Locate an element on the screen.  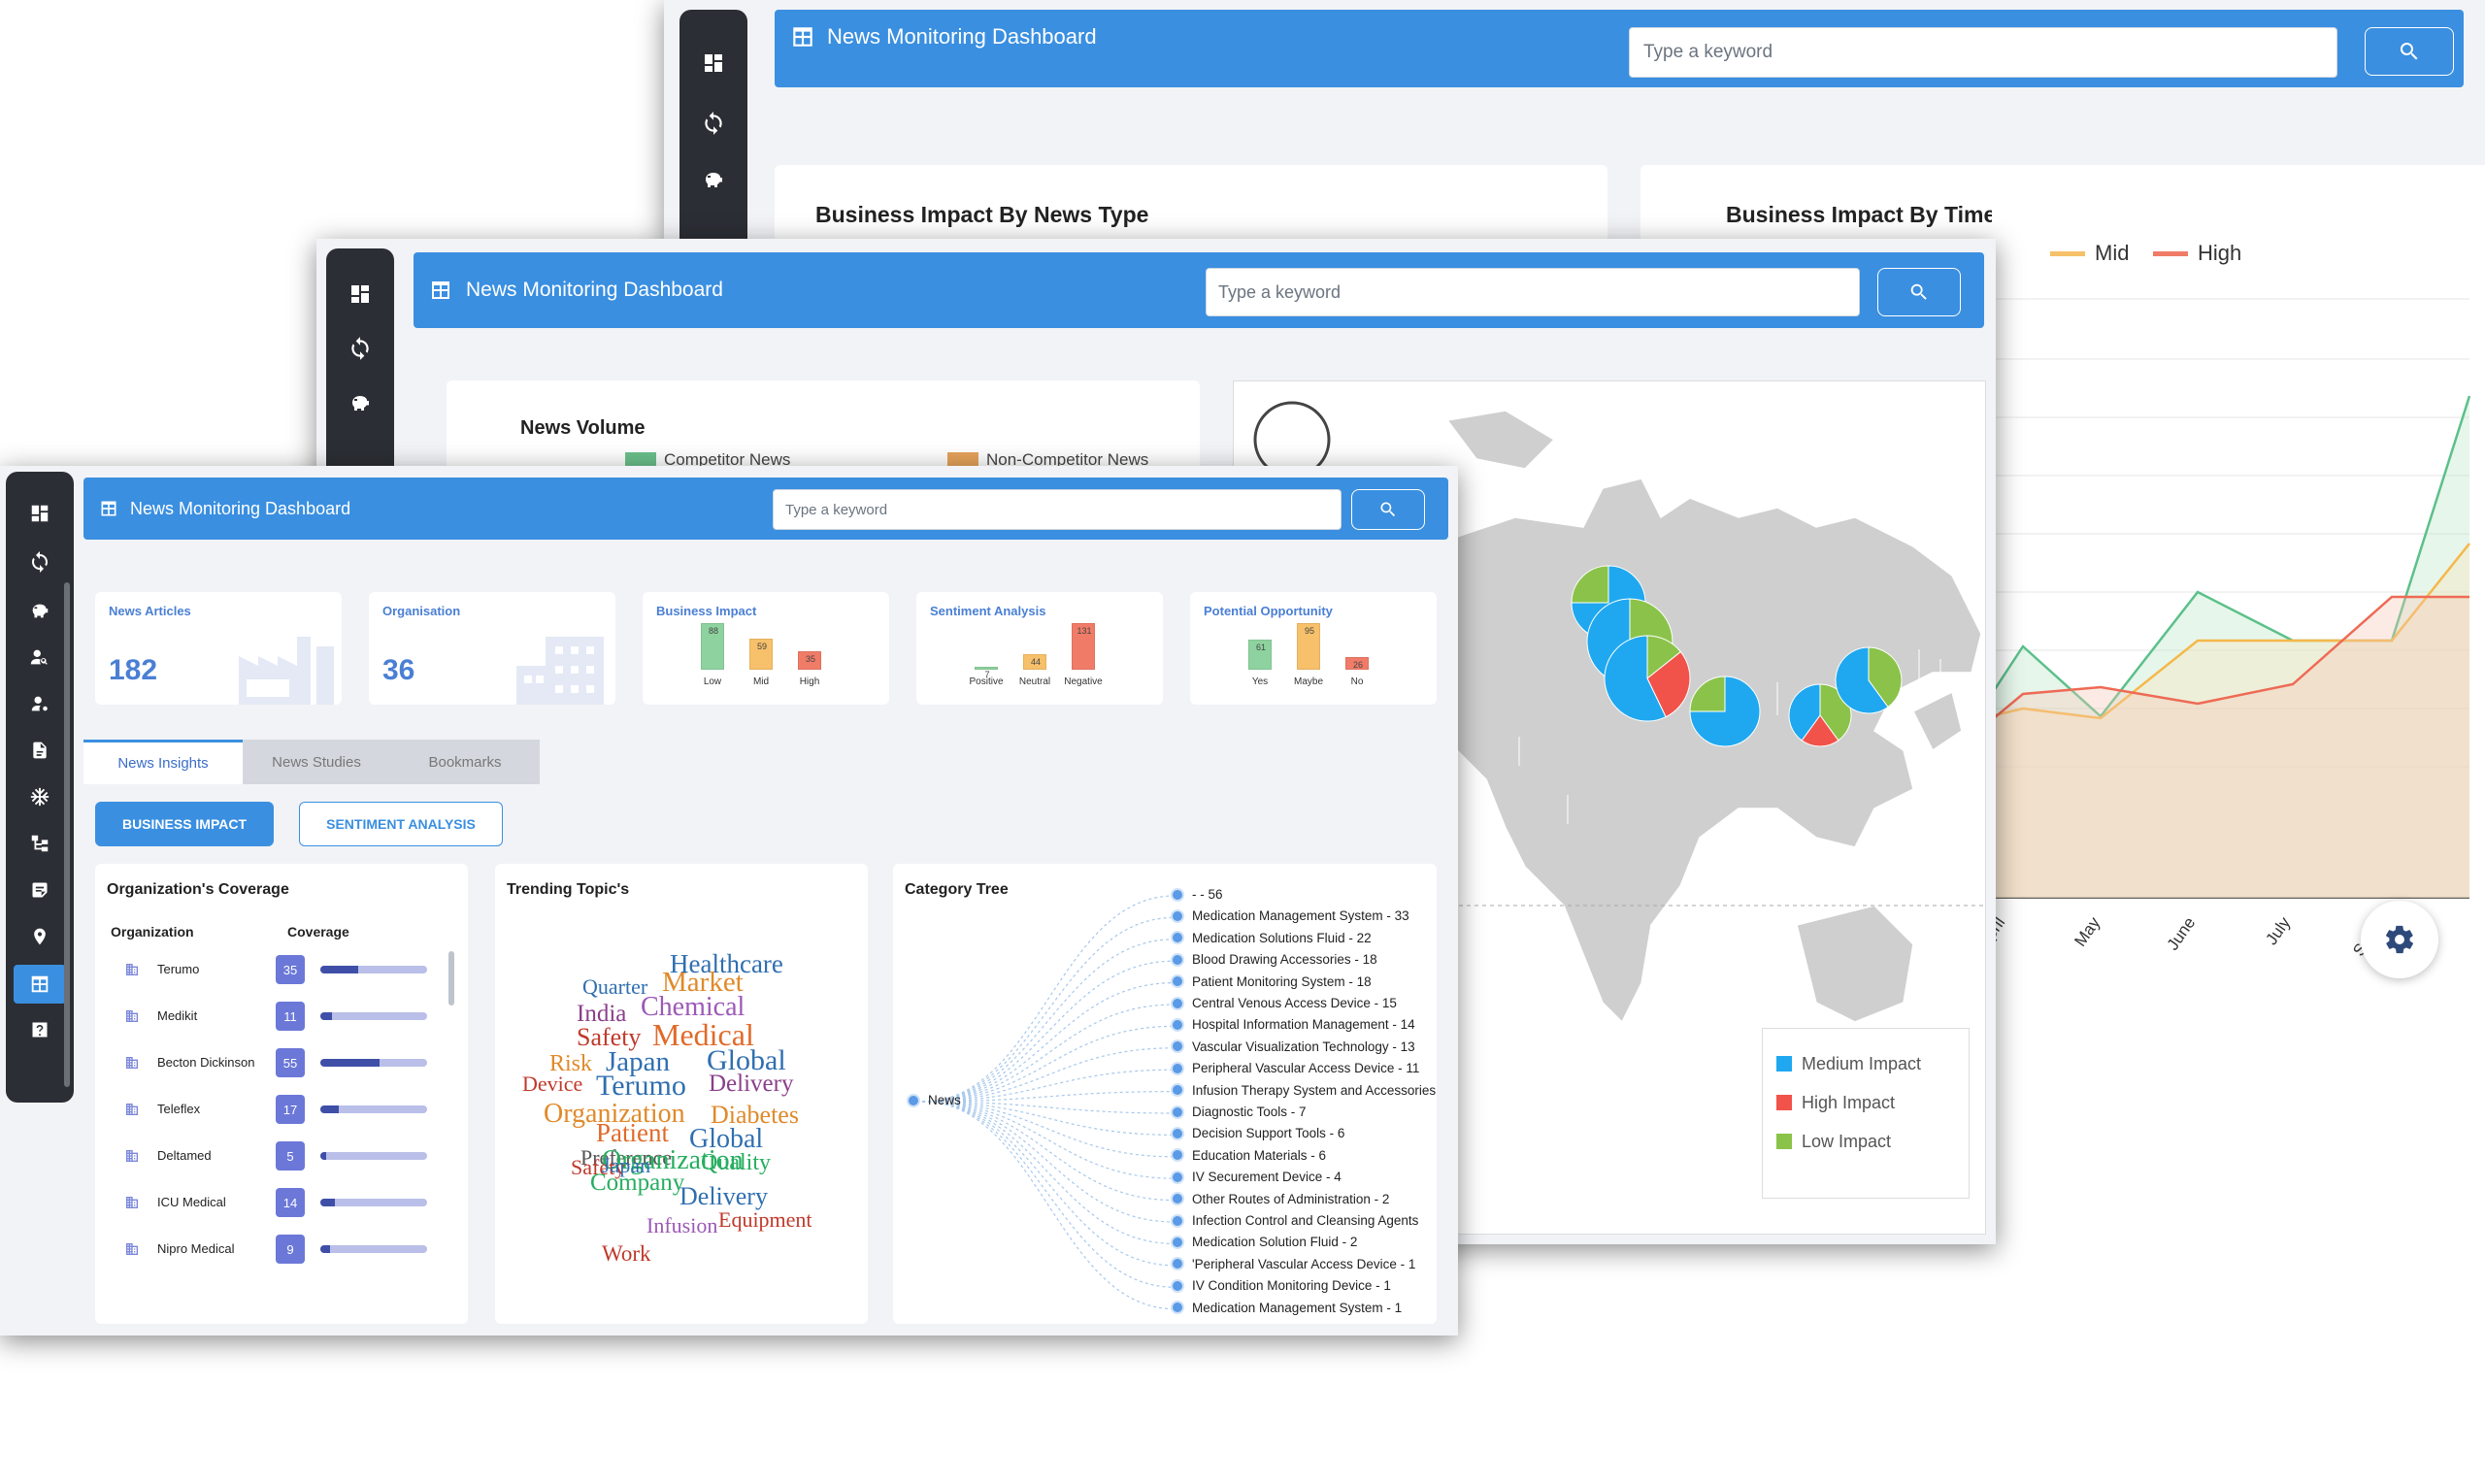
coverage-bar-fill is located at coordinates (330, 1109).